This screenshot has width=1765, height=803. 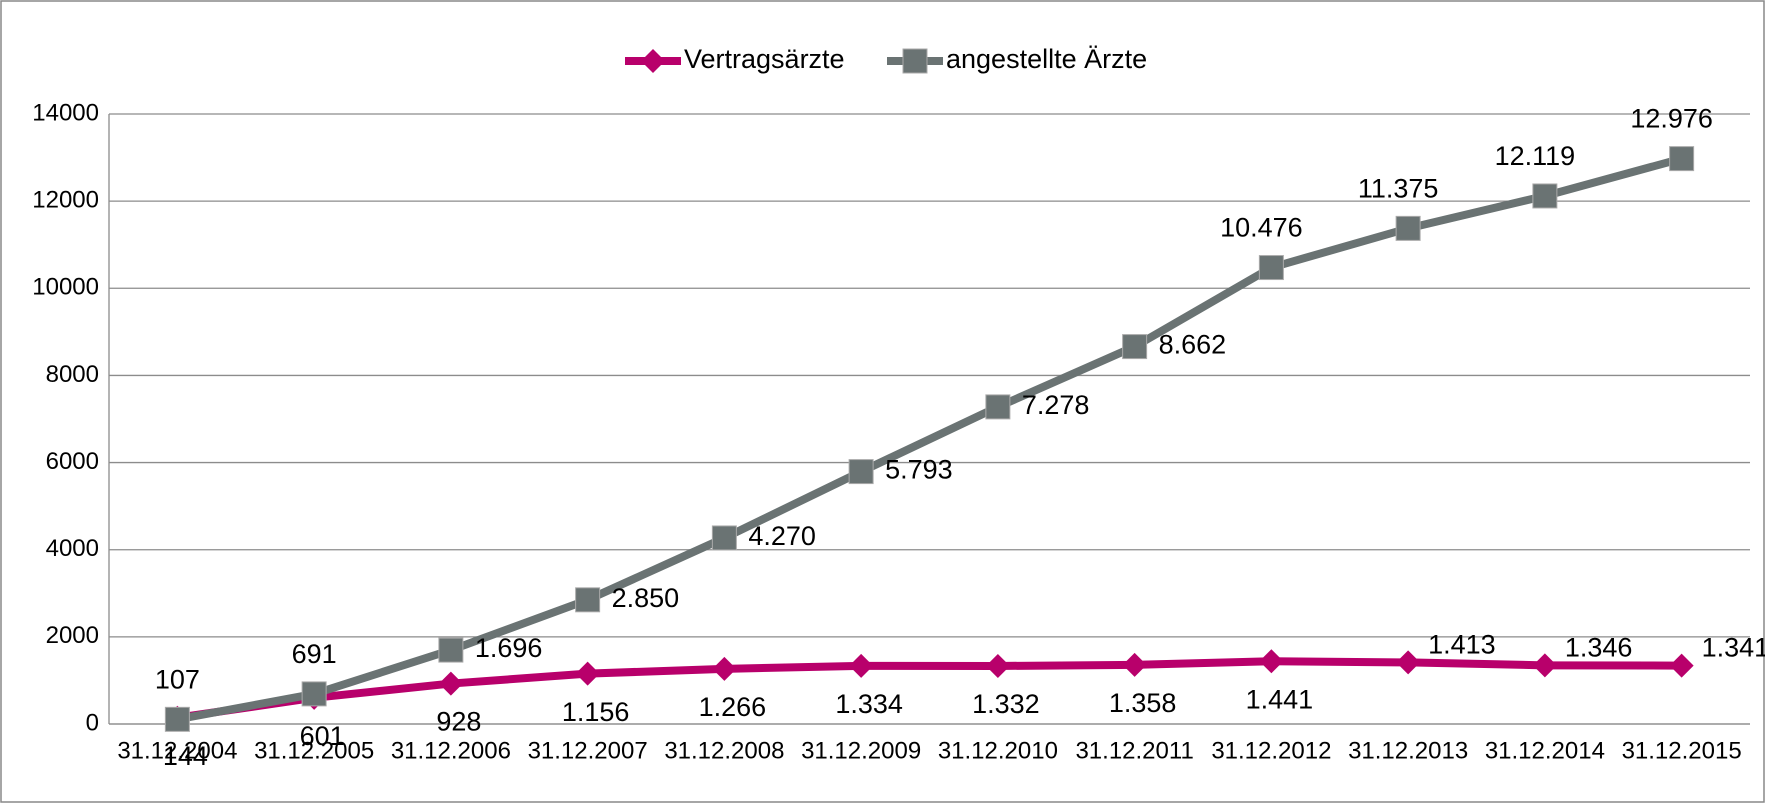 What do you see at coordinates (65, 112) in the screenshot?
I see `y-tick-label: 14000` at bounding box center [65, 112].